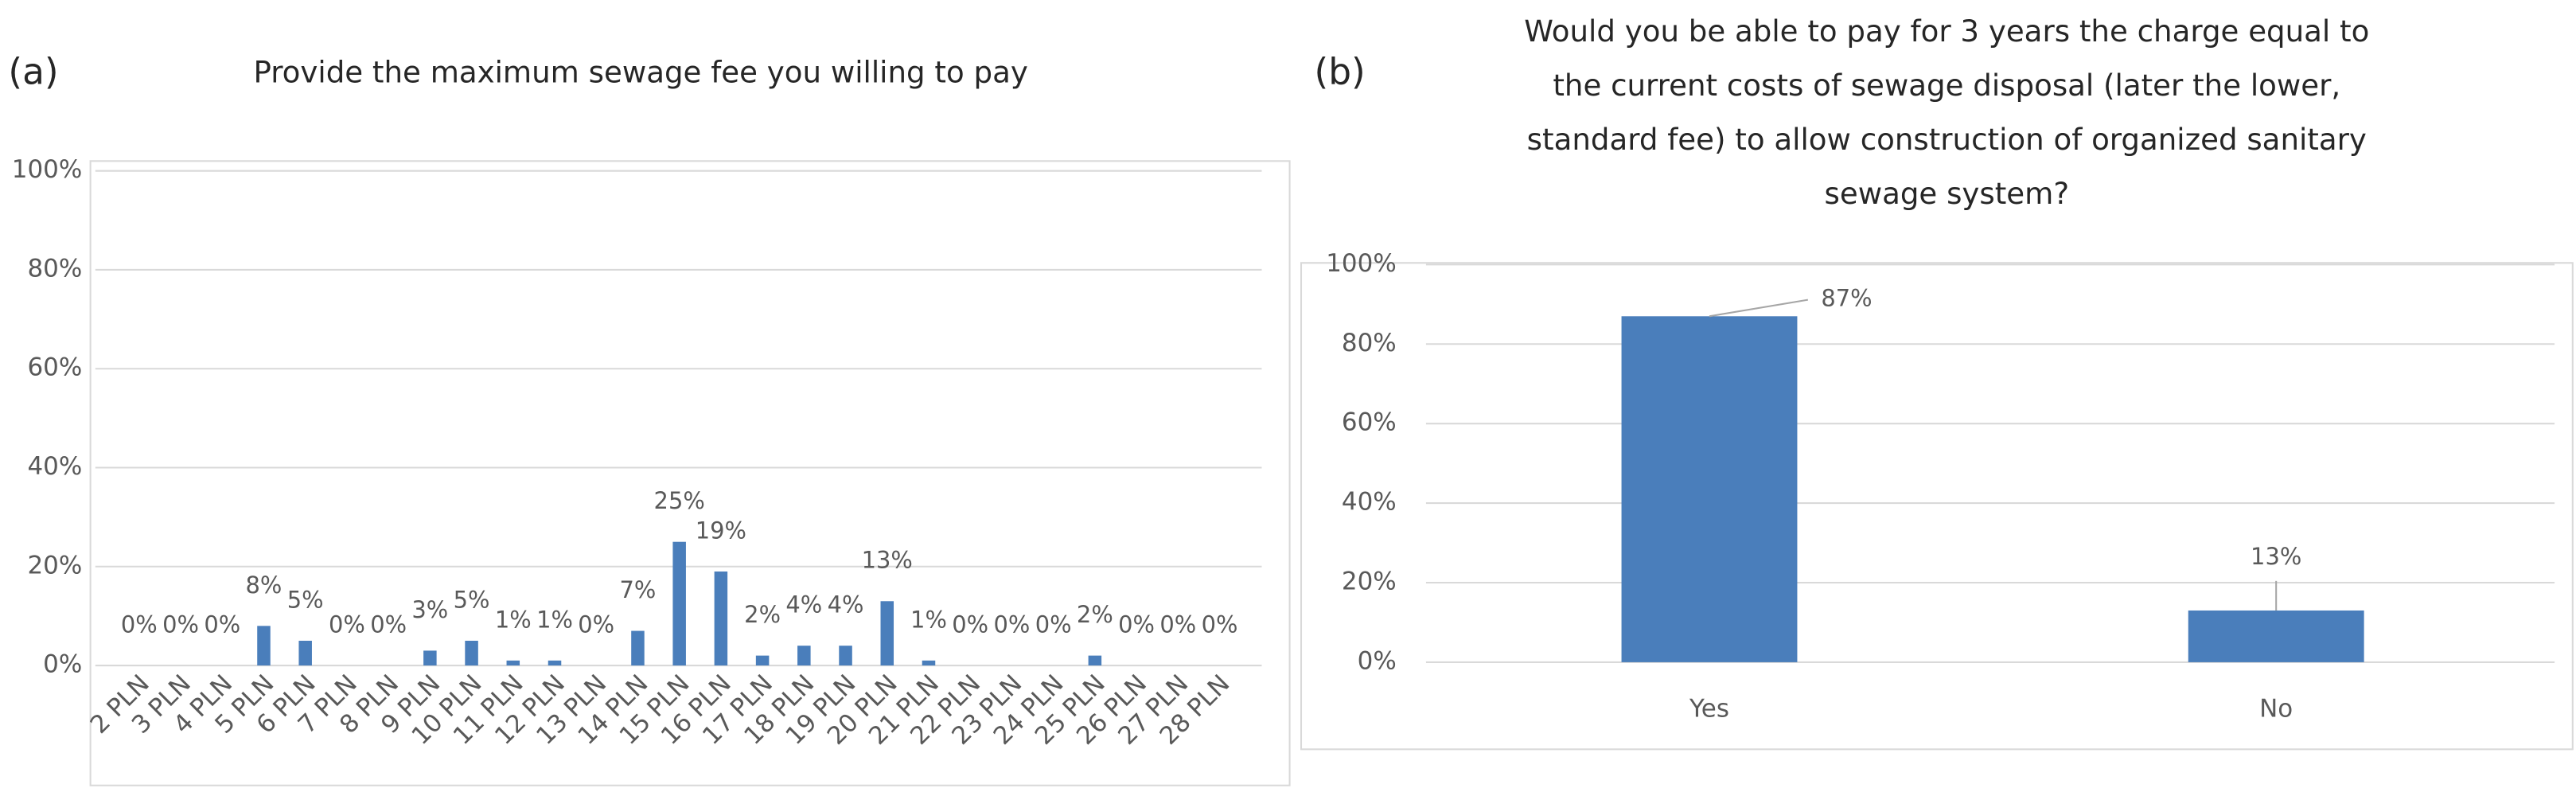 This screenshot has width=2576, height=792. What do you see at coordinates (1340, 71) in the screenshot?
I see `panel-label: (b)` at bounding box center [1340, 71].